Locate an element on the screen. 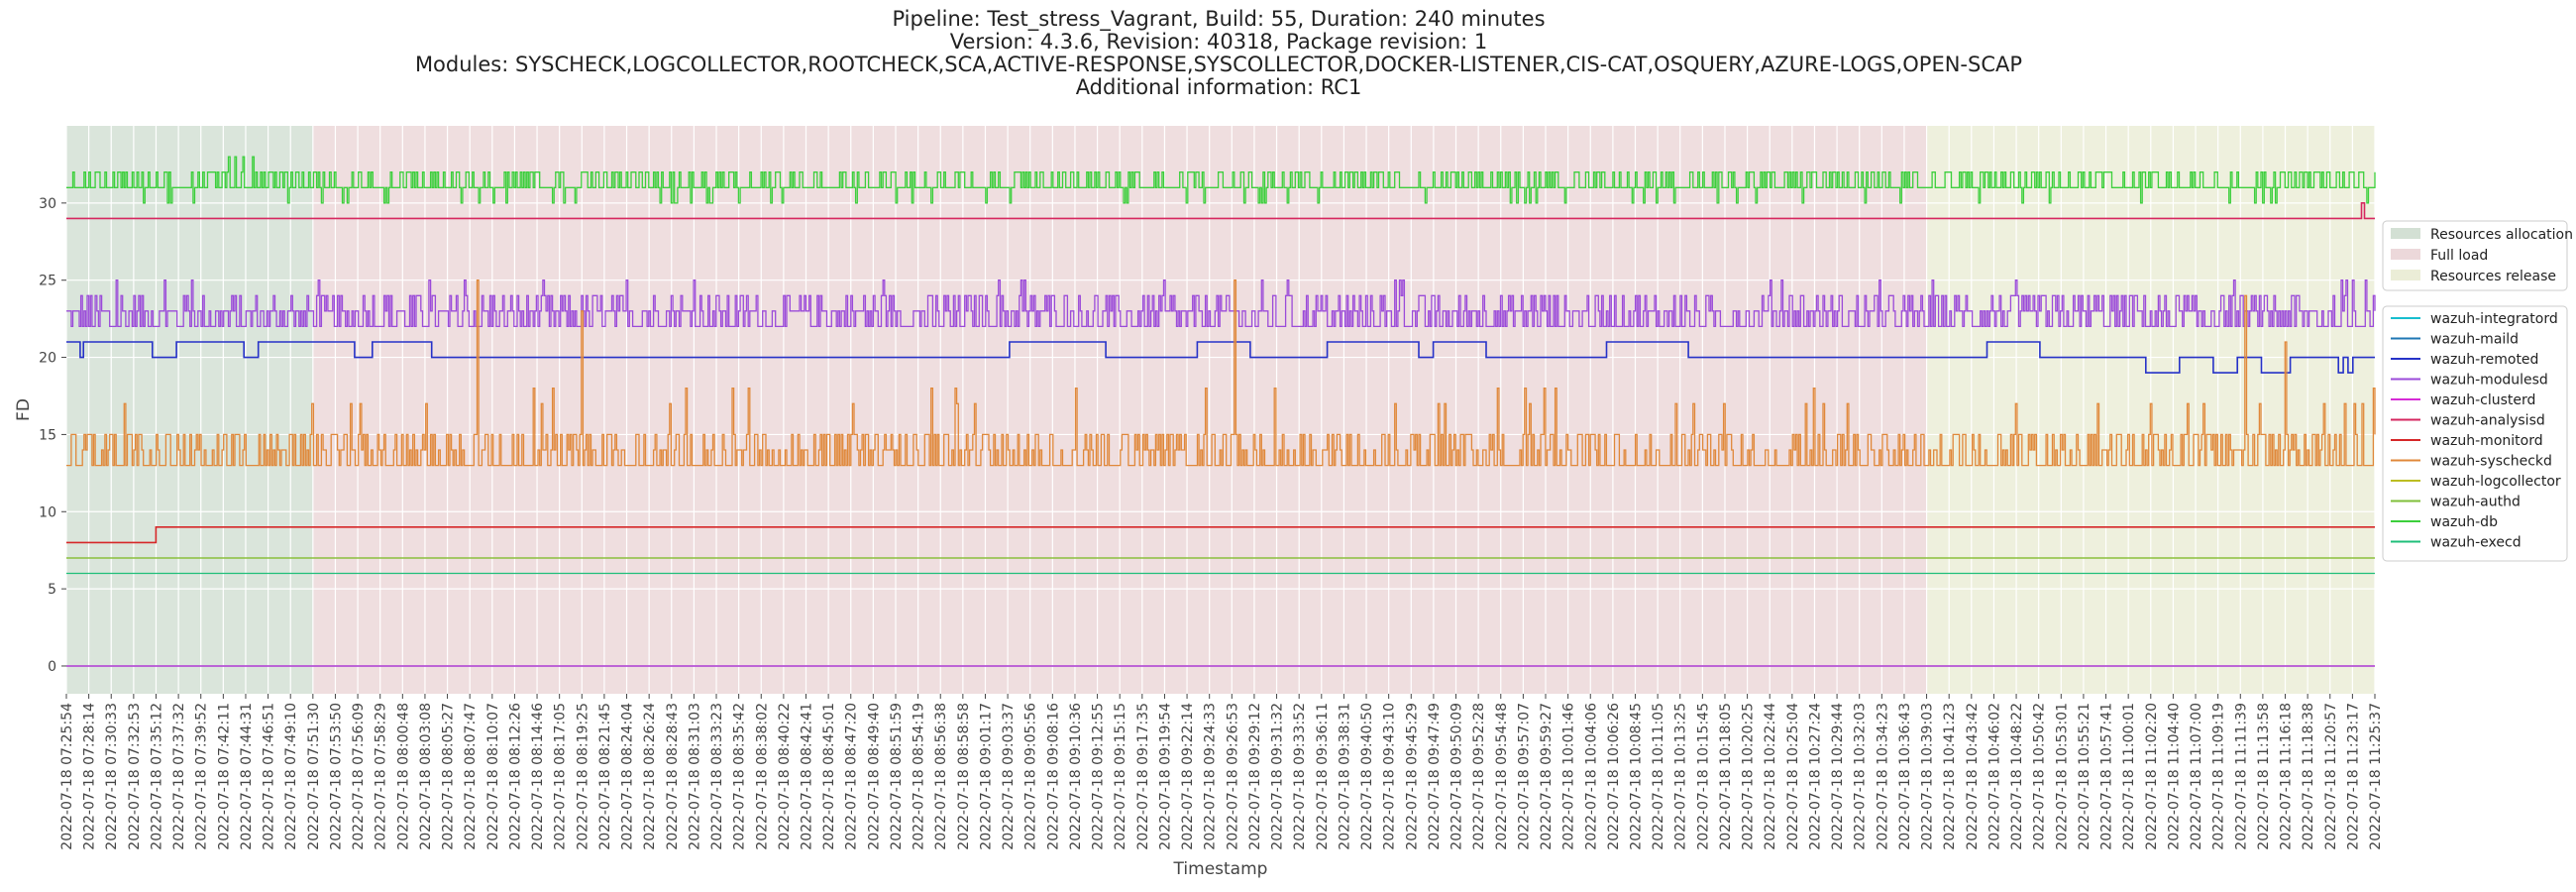  x-axis-label: Timestamp is located at coordinates (1220, 869).